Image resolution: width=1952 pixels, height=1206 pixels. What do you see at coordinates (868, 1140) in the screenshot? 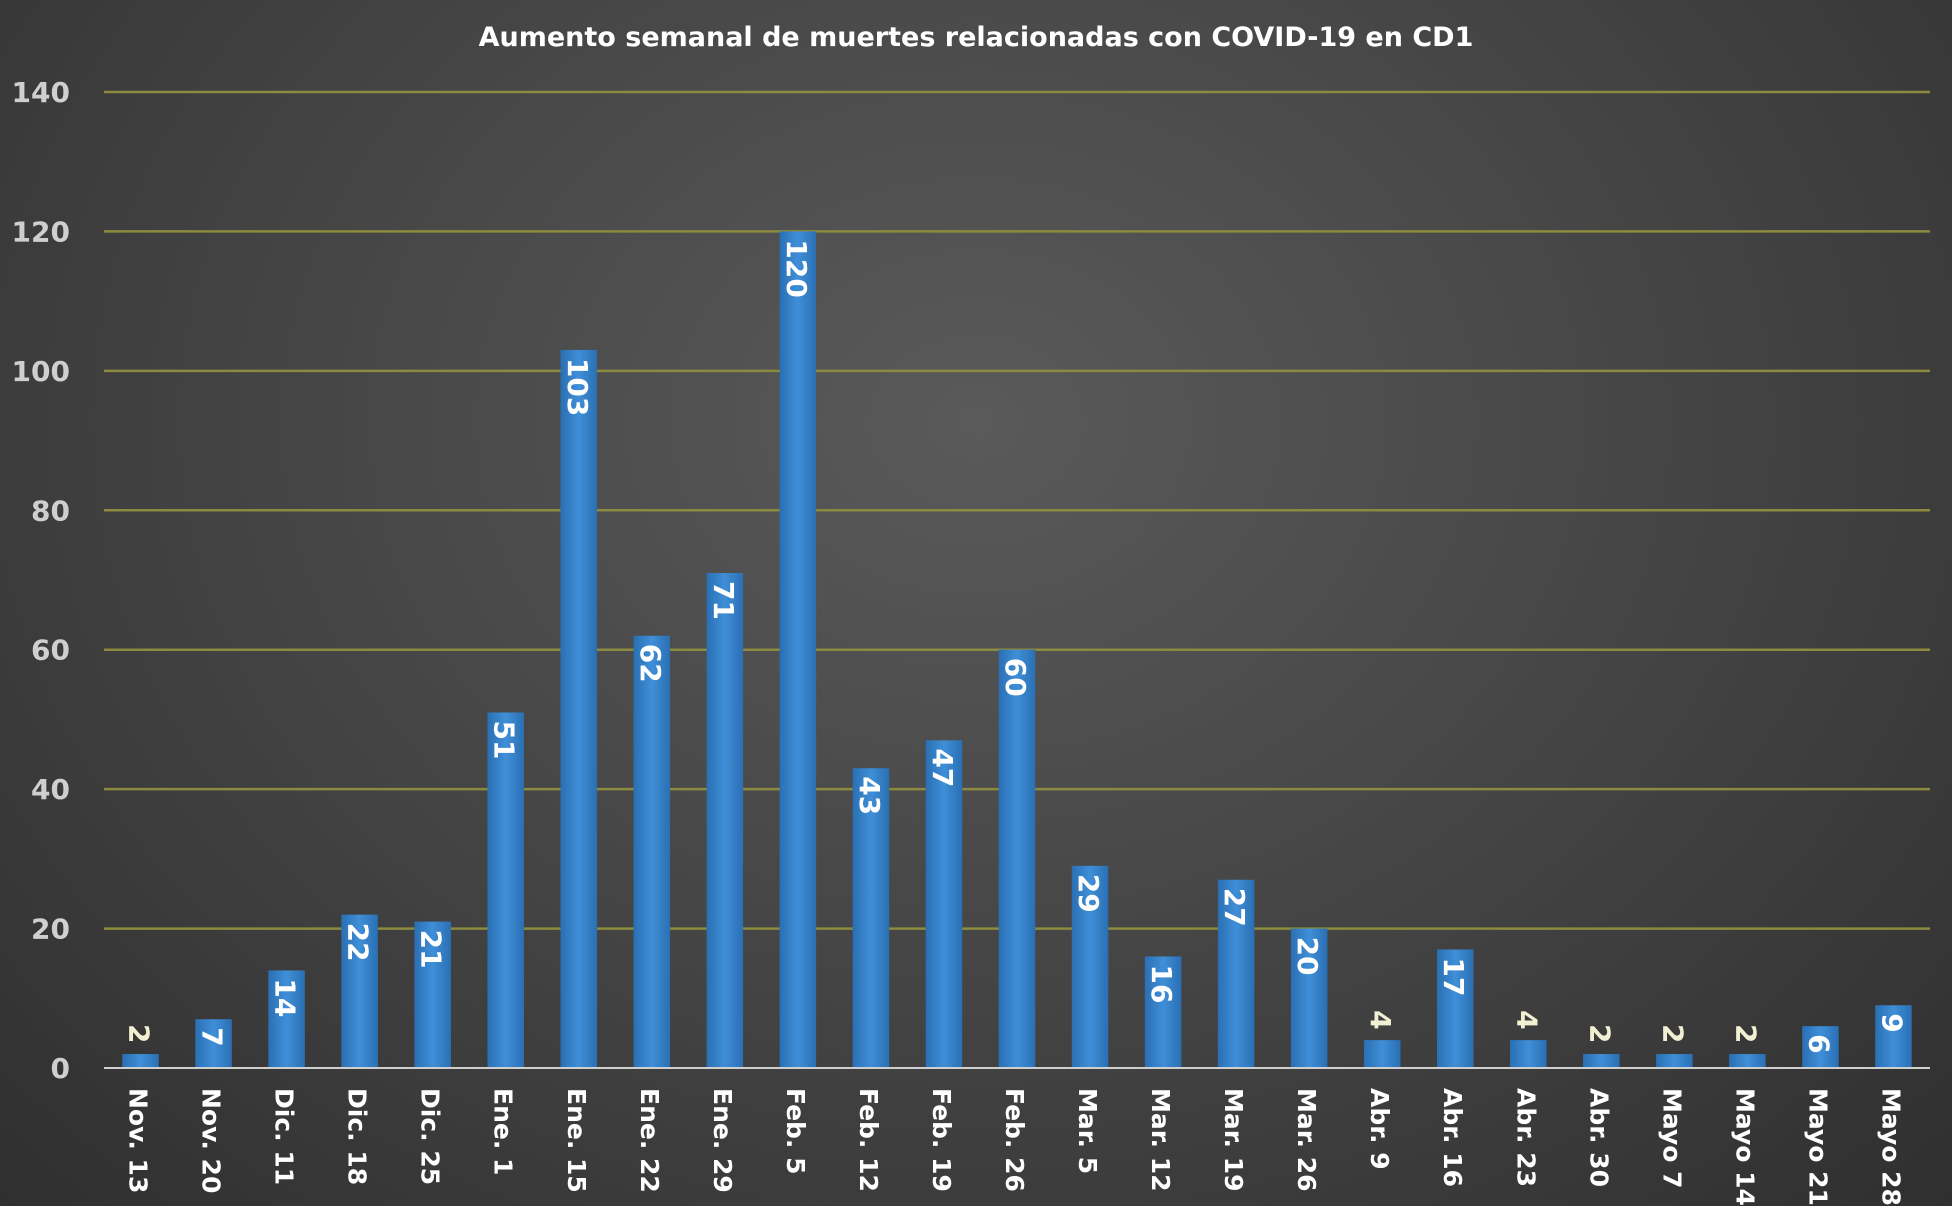
I see `x-tick-label: Feb. 12` at bounding box center [868, 1140].